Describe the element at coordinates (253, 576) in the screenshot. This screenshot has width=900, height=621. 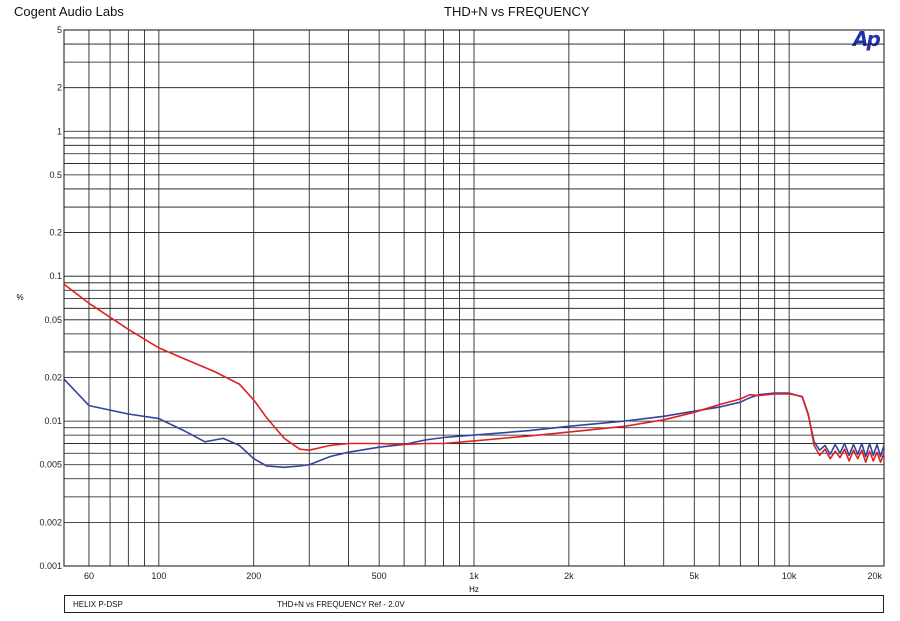
I see `x-tick-label: 200` at that location.